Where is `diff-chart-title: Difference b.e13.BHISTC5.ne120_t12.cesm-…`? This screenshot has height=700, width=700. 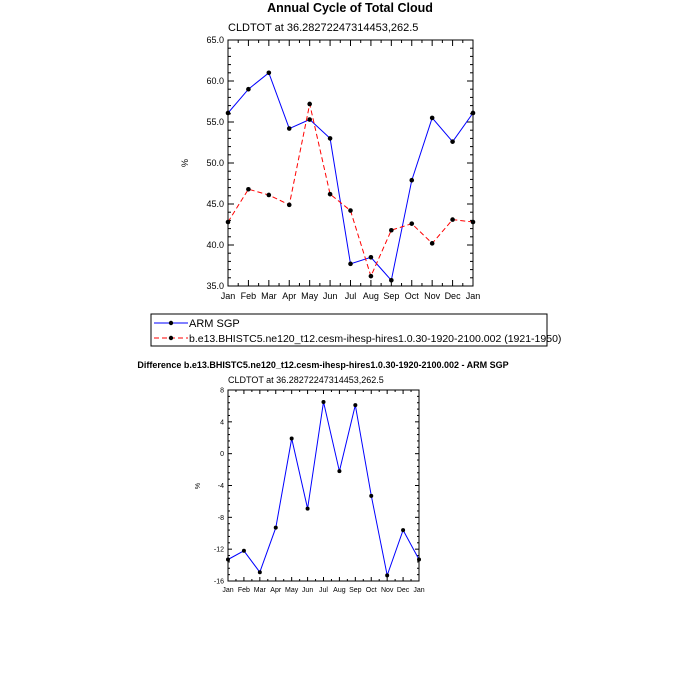 diff-chart-title: Difference b.e13.BHISTC5.ne120_t12.cesm-… is located at coordinates (322, 365).